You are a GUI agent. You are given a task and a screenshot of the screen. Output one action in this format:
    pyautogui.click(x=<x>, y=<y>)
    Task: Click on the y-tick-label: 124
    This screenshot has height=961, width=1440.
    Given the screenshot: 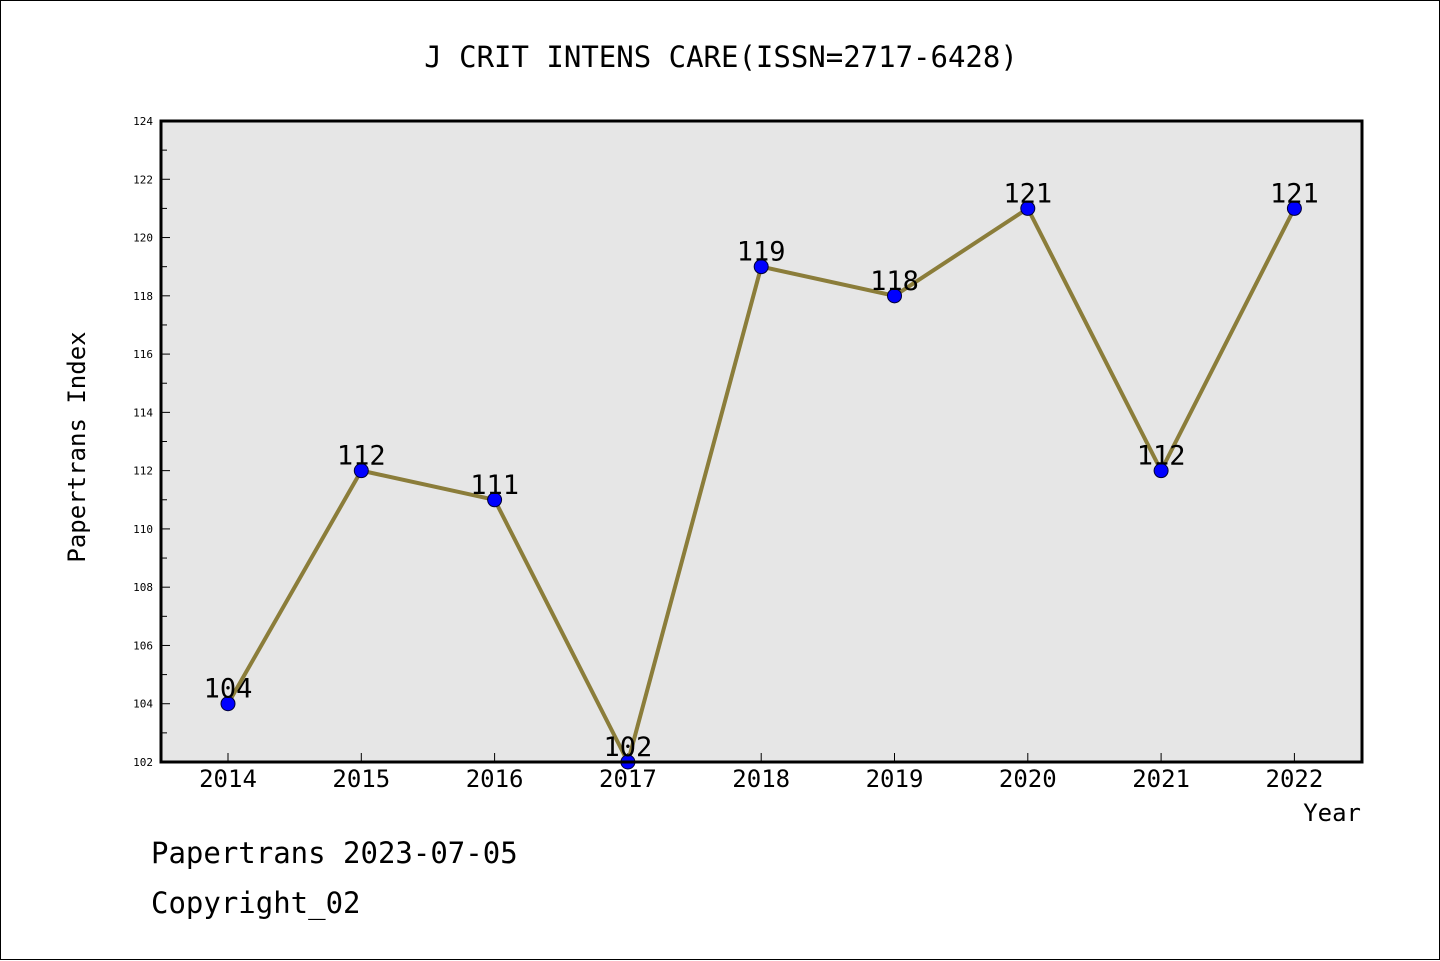 What is the action you would take?
    pyautogui.click(x=143, y=121)
    